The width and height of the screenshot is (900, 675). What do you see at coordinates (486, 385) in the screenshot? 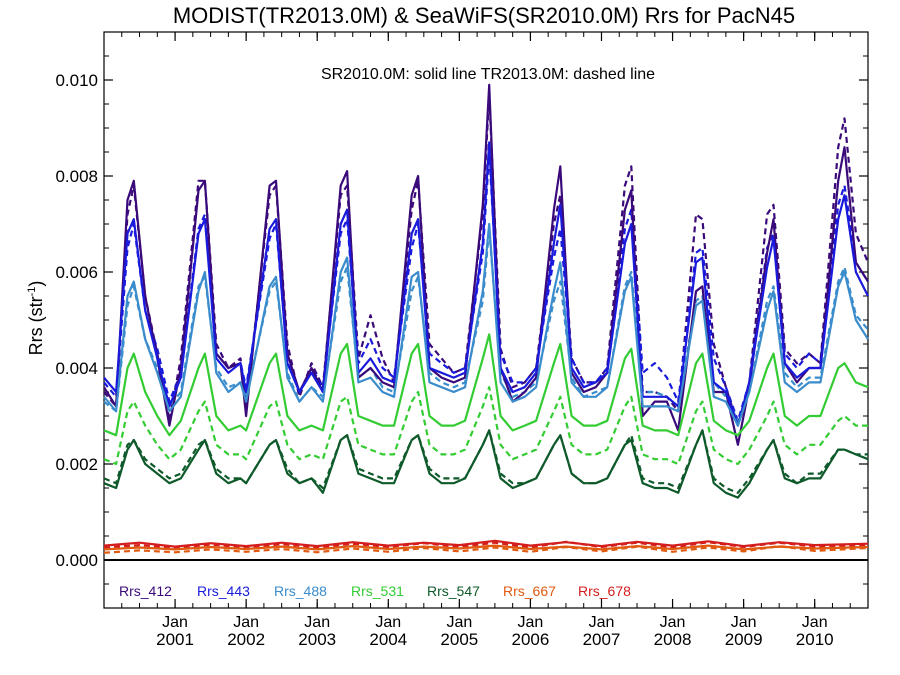
I see `series-line-rrs-531-solid` at bounding box center [486, 385].